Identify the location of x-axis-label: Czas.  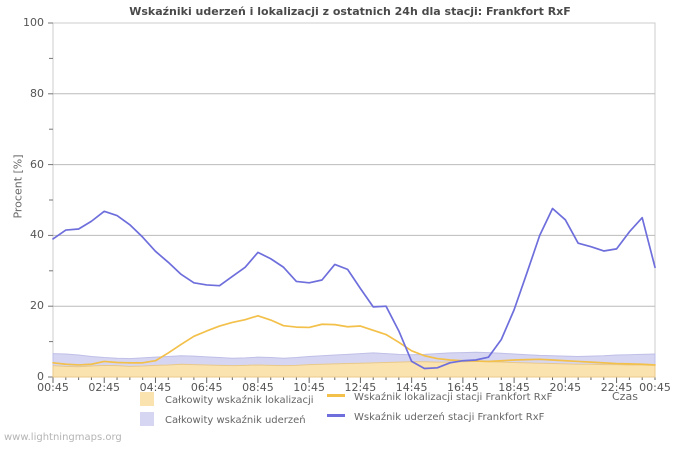
(625, 396).